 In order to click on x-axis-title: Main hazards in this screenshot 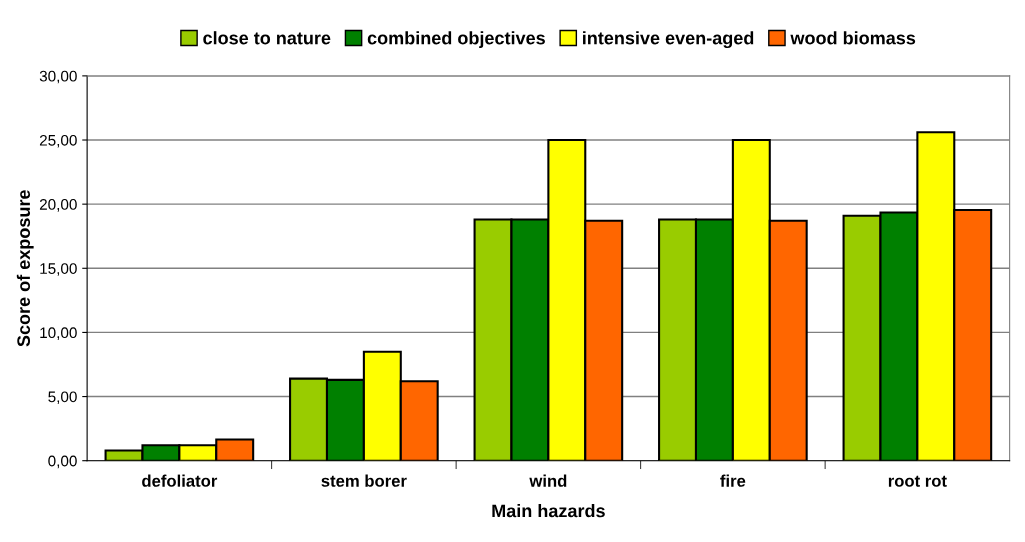, I will do `click(548, 511)`.